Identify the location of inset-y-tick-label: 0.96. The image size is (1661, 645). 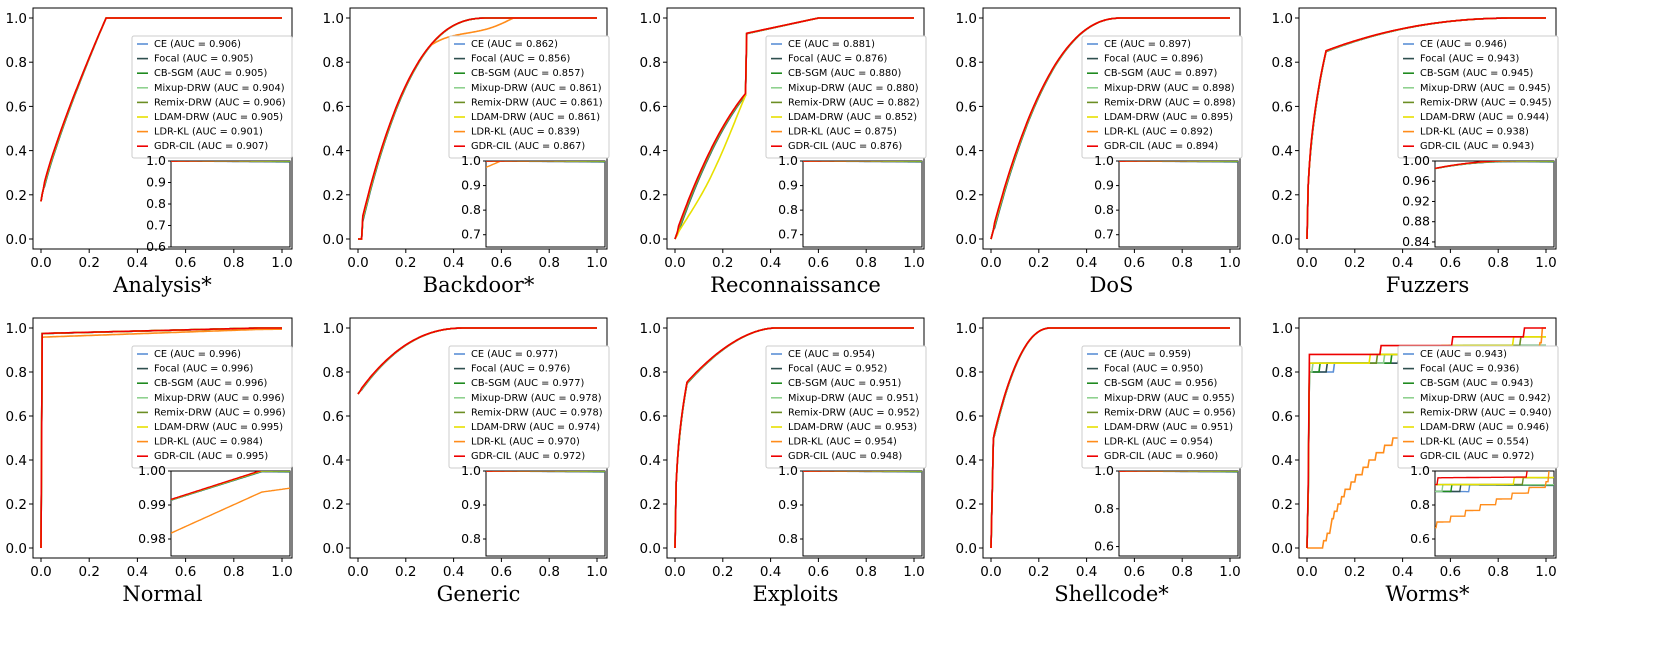
(1416, 180).